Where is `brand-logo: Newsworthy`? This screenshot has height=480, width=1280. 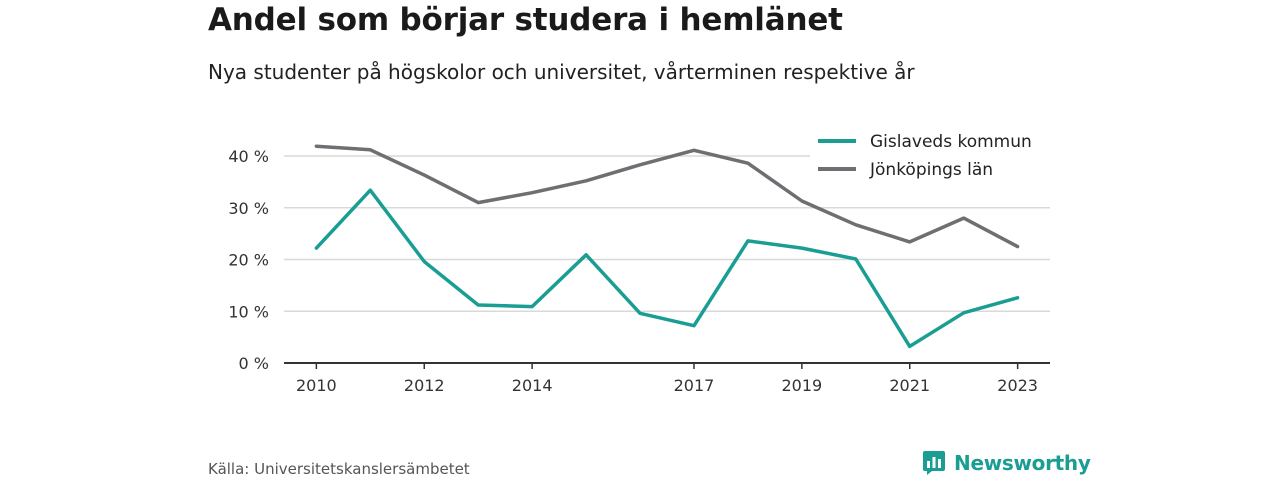
brand-logo: Newsworthy is located at coordinates (1006, 463).